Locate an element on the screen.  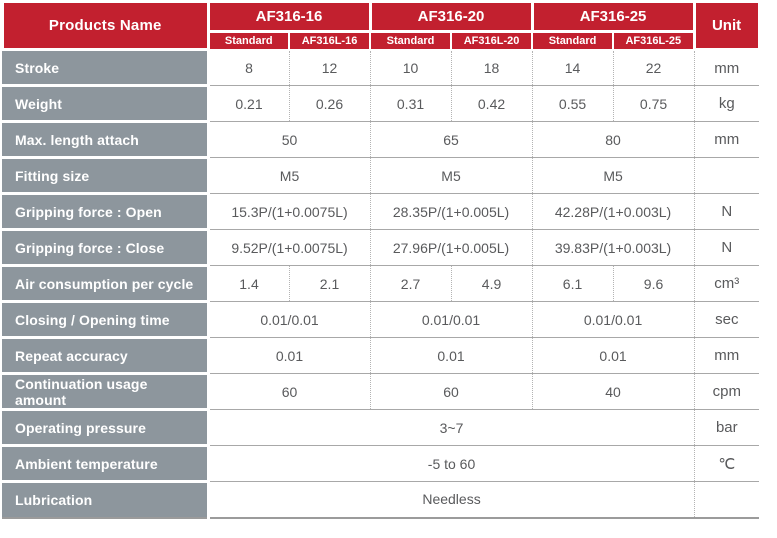
spec-row-repeat-accuracy: Repeat accuracy 0.01 0.01 0.01 mm is located at coordinates (381, 356).